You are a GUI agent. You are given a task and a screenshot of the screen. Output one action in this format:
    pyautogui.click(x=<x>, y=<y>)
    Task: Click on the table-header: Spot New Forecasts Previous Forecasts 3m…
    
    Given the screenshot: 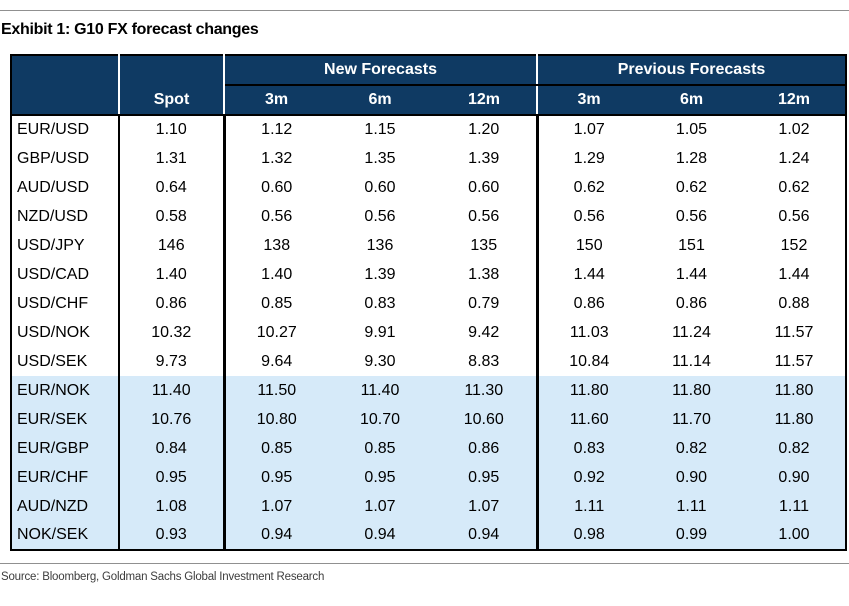 What is the action you would take?
    pyautogui.click(x=428, y=85)
    